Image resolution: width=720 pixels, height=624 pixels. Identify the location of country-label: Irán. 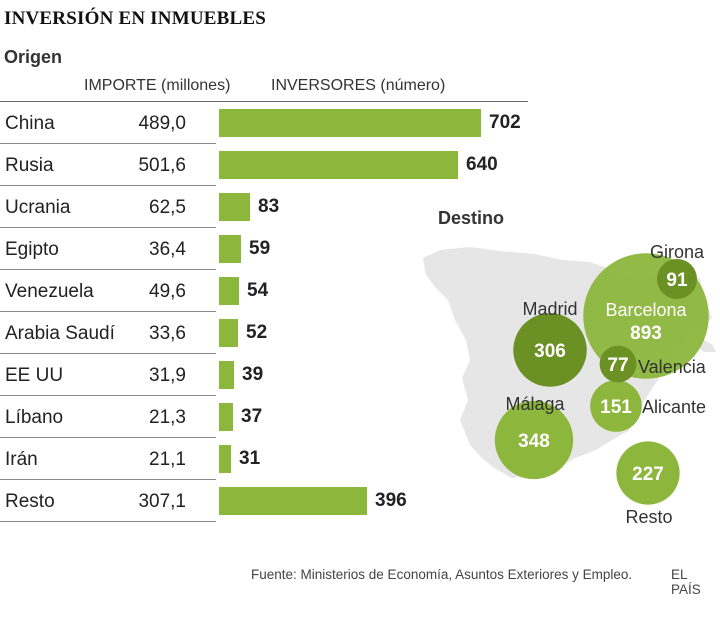
(21, 459).